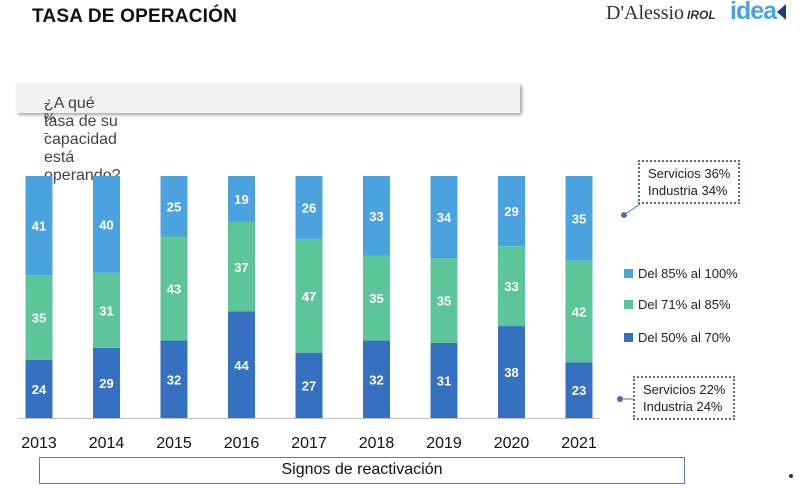 This screenshot has height=490, width=800. I want to click on bar-data-label: 43, so click(174, 289).